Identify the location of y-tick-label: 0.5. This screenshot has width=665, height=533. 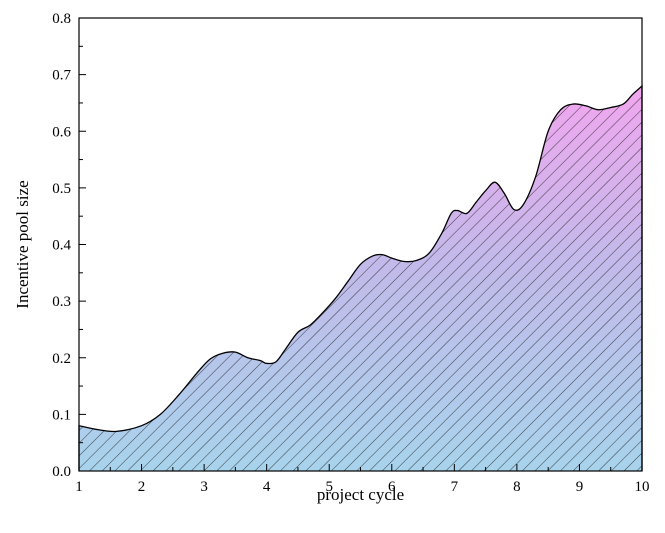
(61, 189).